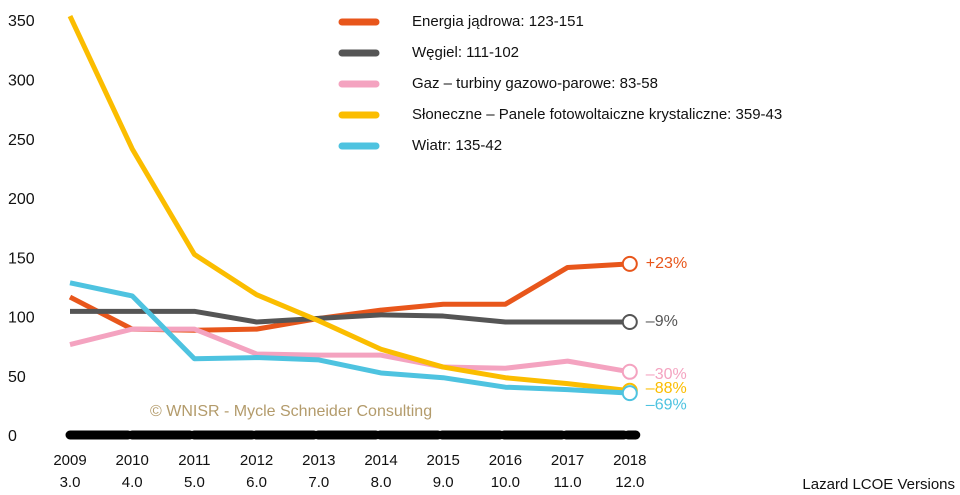 This screenshot has width=960, height=495. I want to click on x-tick-label: 2013, so click(318, 460).